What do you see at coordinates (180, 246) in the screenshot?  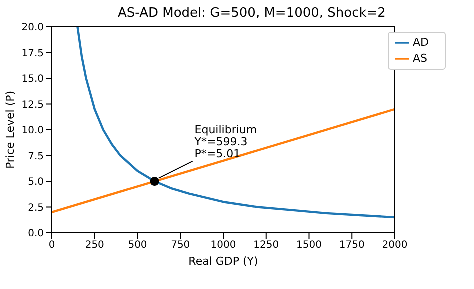 I see `x-tick-label: 750` at bounding box center [180, 246].